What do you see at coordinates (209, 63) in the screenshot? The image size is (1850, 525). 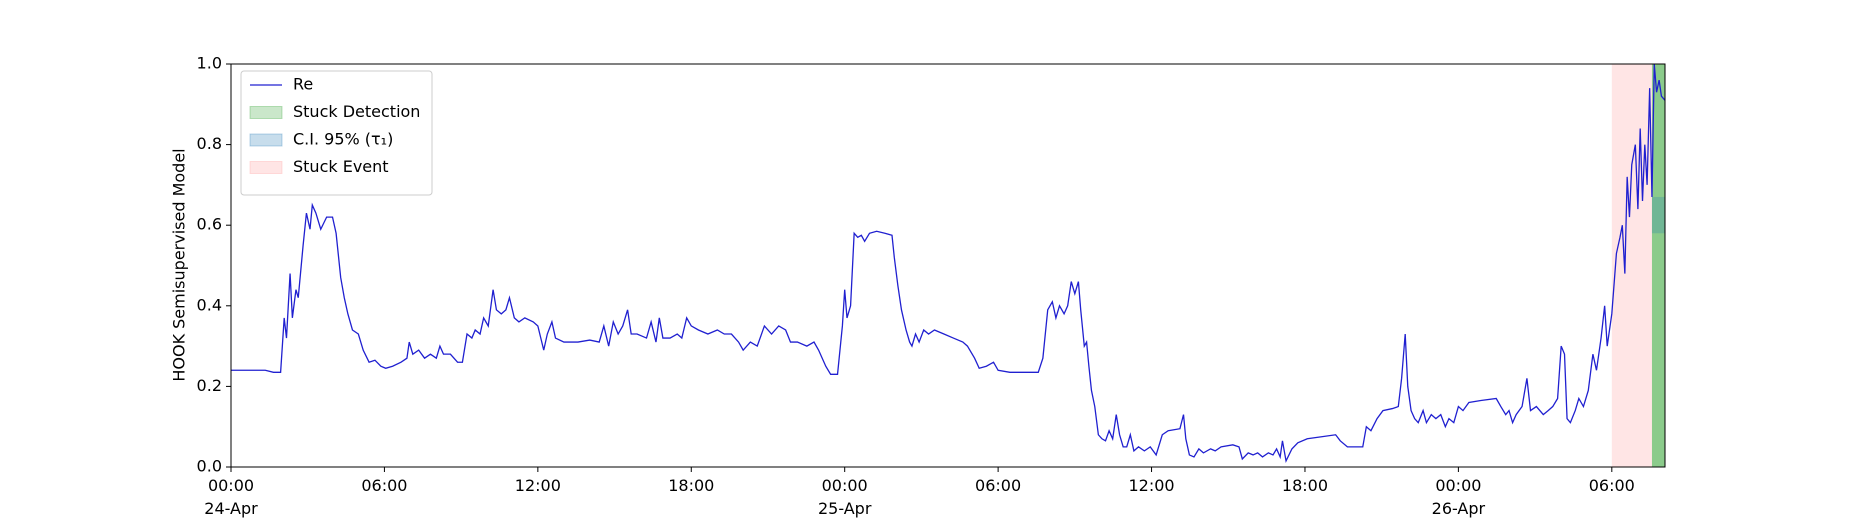 I see `y-tick-label: 1.0` at bounding box center [209, 63].